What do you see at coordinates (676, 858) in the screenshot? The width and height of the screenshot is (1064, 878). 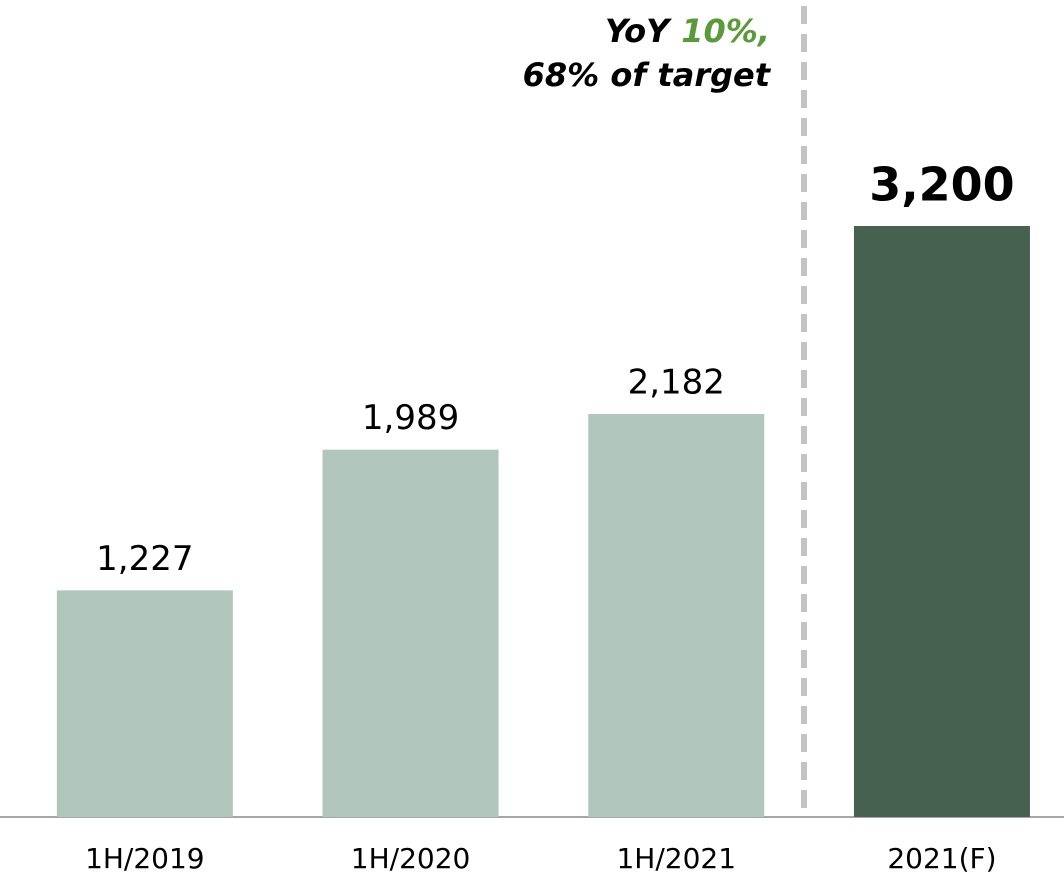 I see `x-tick-label: 1H/2021` at bounding box center [676, 858].